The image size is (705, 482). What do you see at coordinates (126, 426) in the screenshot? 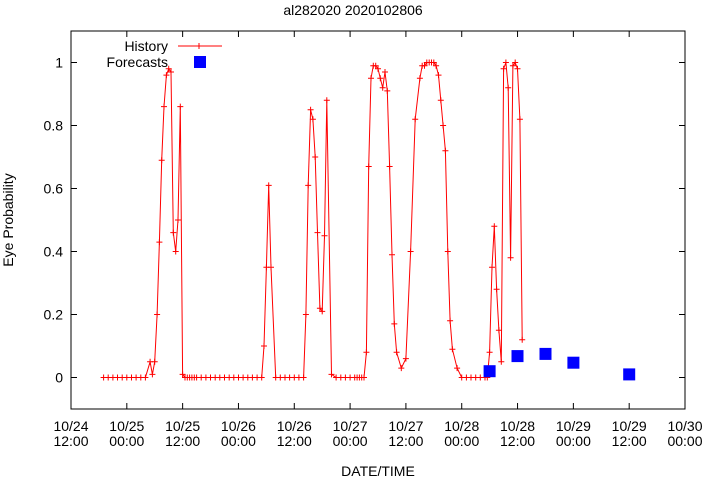
I see `x-tick-label-date: 10/25` at bounding box center [126, 426].